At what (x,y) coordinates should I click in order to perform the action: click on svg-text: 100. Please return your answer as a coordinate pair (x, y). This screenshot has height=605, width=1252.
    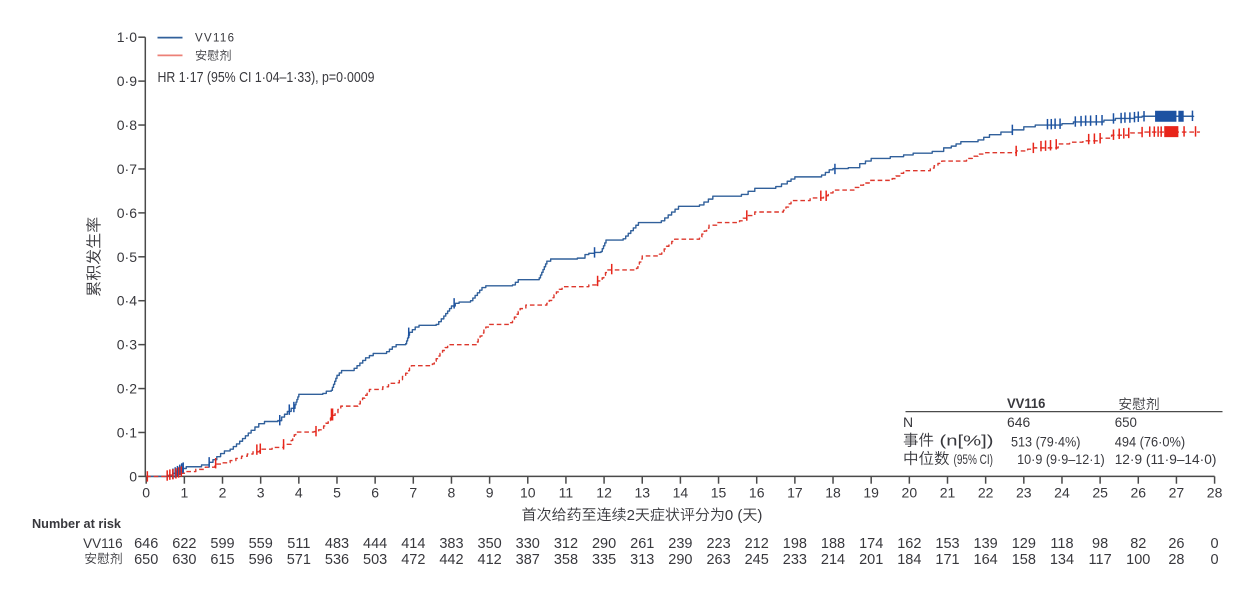
    Looking at the image, I should click on (1138, 560).